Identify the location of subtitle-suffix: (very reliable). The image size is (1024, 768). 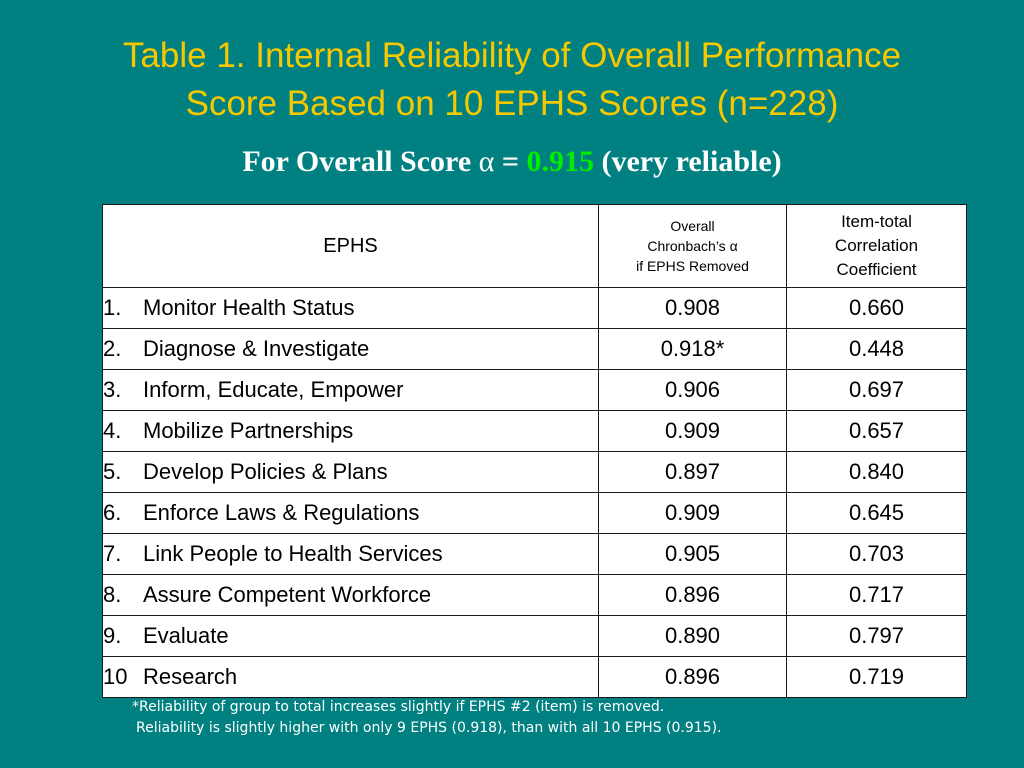
(687, 161).